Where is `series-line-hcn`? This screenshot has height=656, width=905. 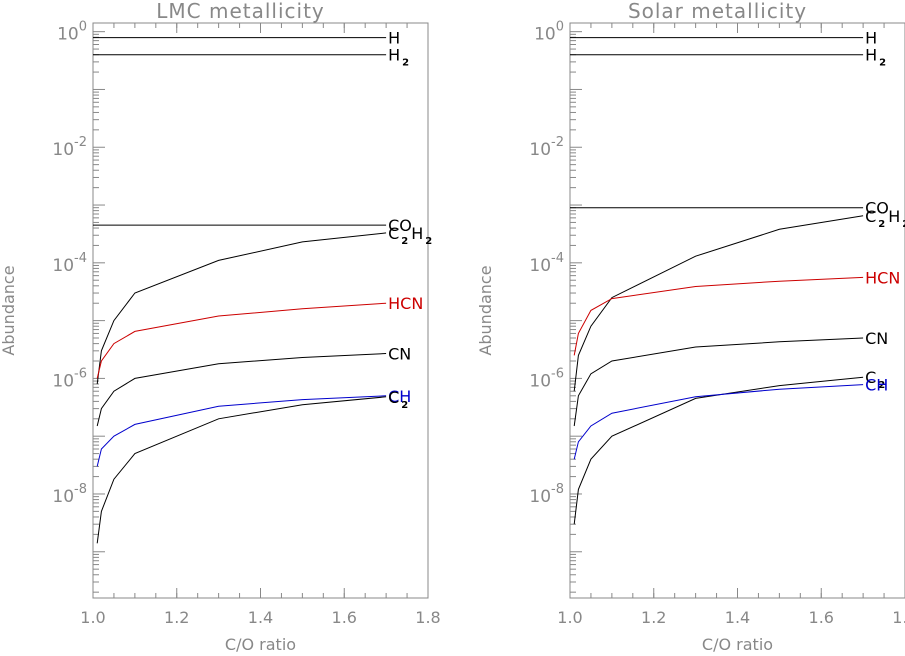
series-line-hcn is located at coordinates (241, 340).